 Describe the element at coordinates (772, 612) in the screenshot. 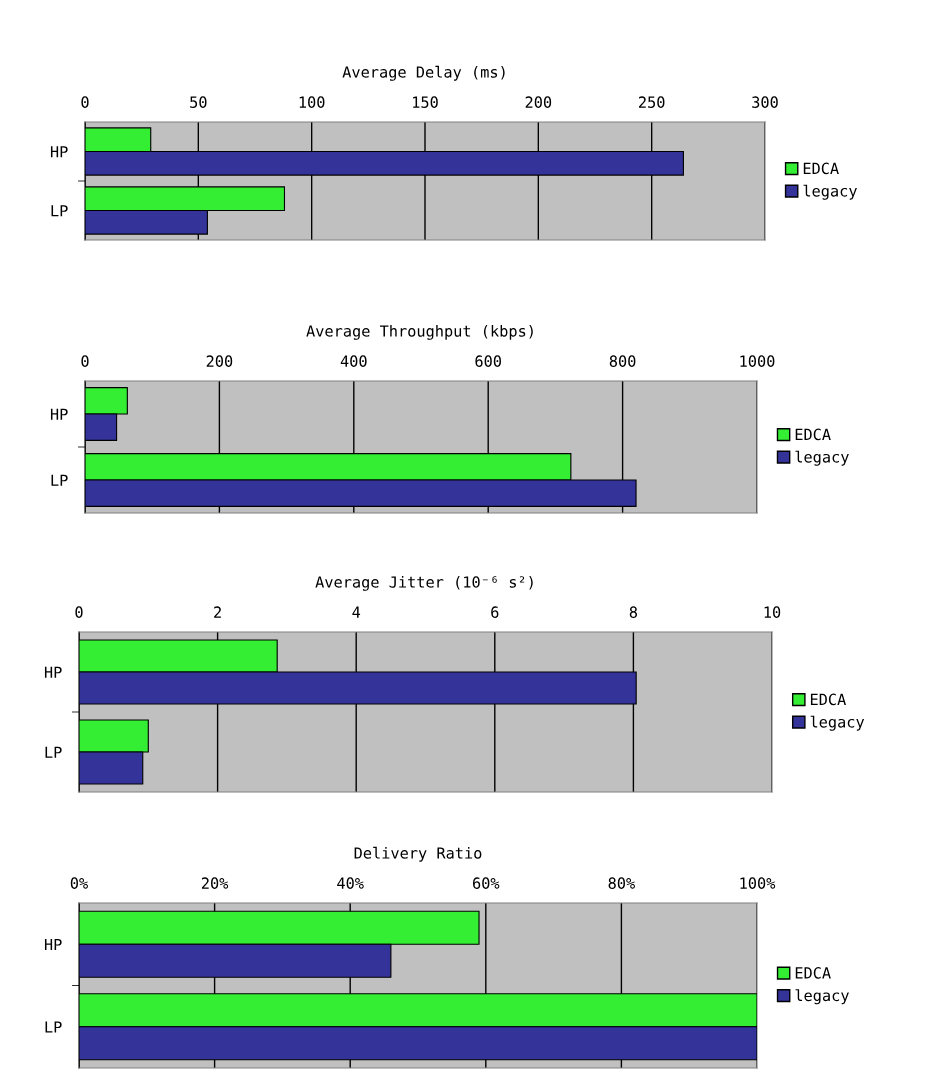

I see `x-tick-label: 10` at that location.